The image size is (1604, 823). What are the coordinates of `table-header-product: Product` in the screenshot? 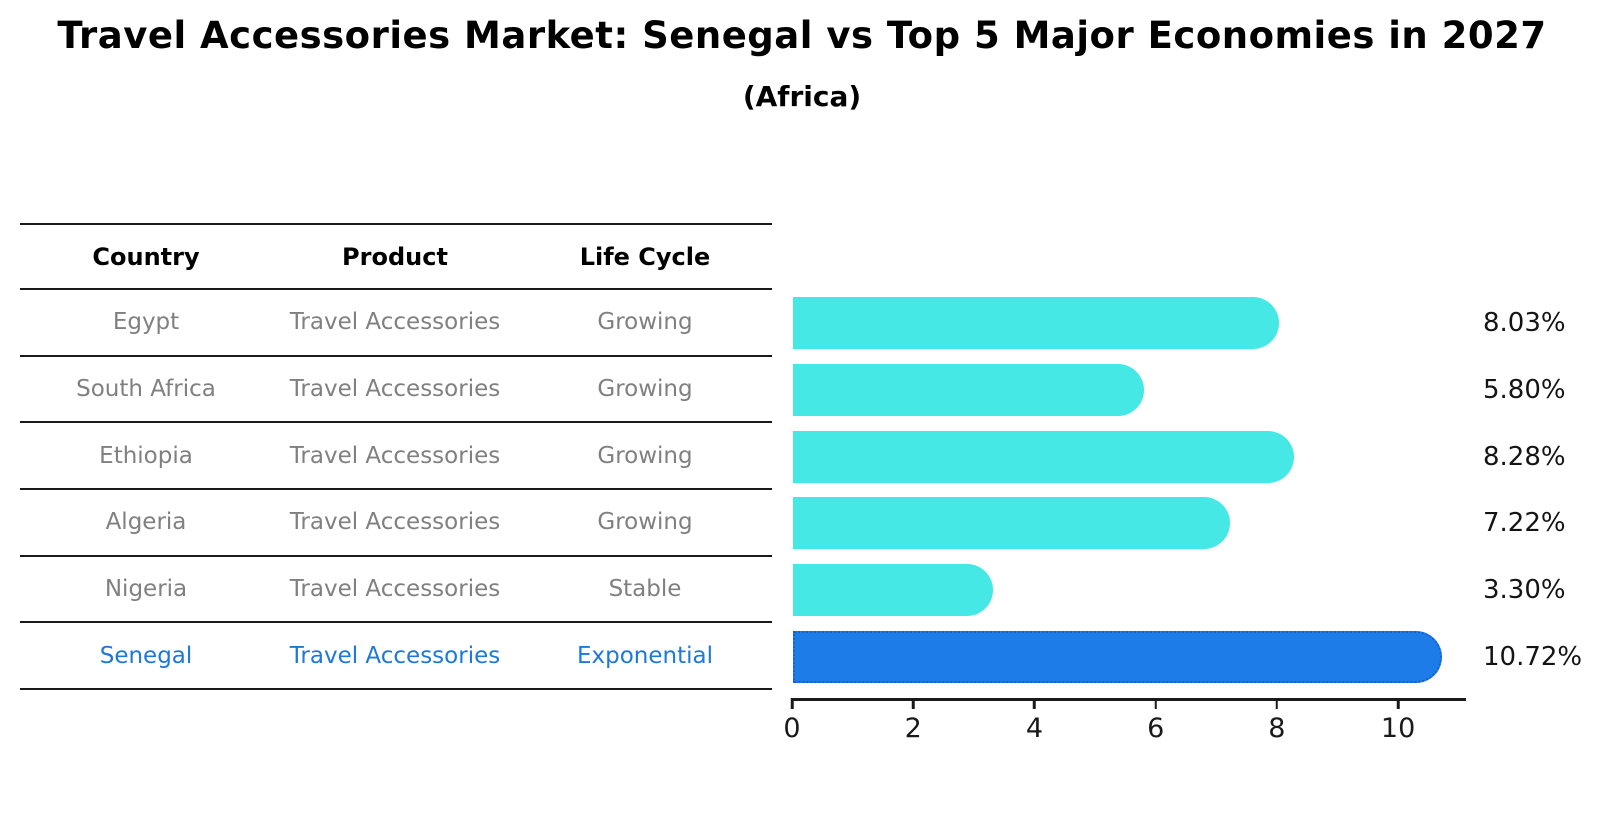 It's located at (395, 256).